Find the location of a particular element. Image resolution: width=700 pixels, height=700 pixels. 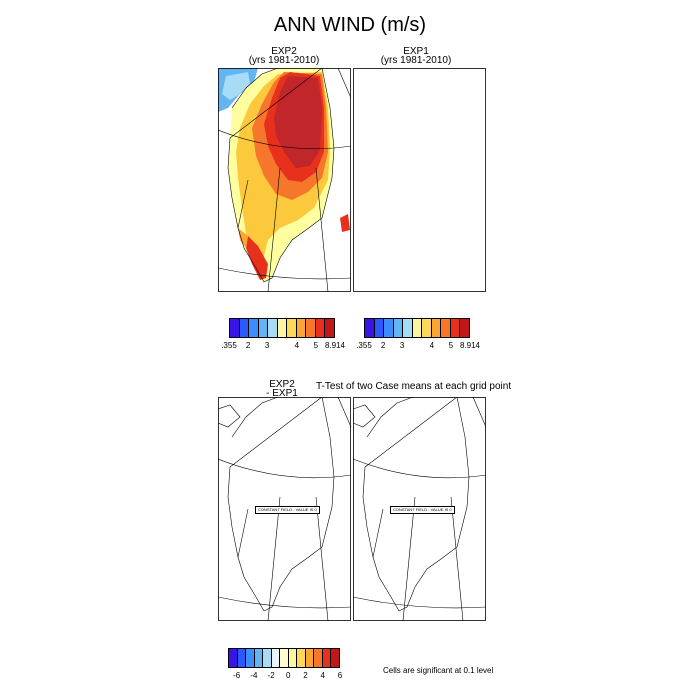

exp1-colorbar-labels: .355 2 3 4 5 8.914 is located at coordinates (418, 344).